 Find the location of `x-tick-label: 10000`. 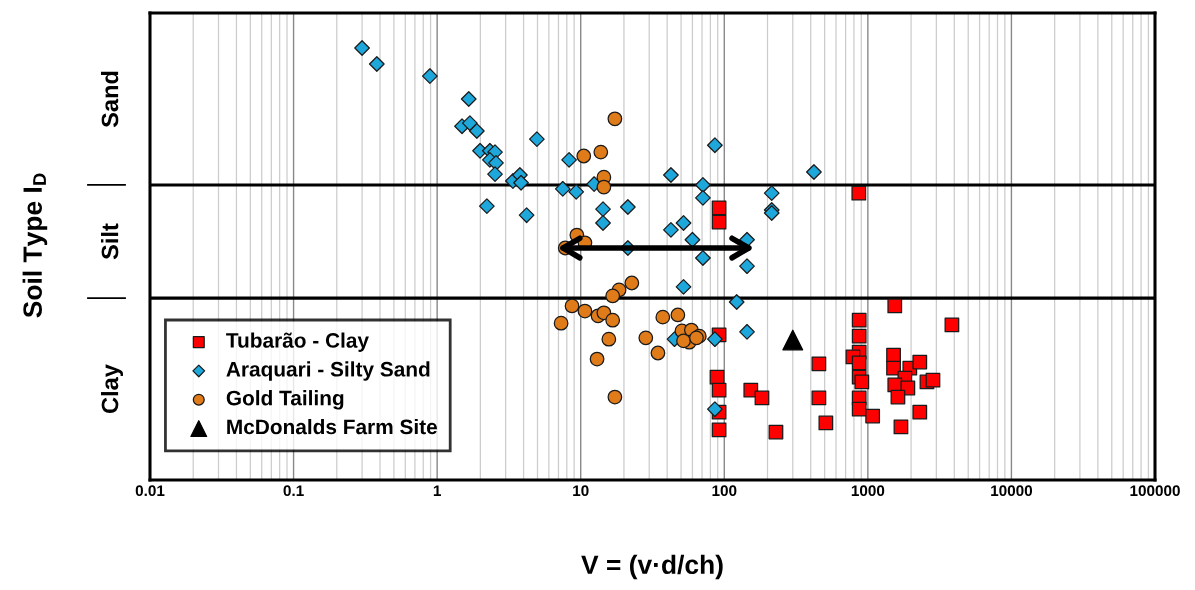

x-tick-label: 10000 is located at coordinates (1012, 491).